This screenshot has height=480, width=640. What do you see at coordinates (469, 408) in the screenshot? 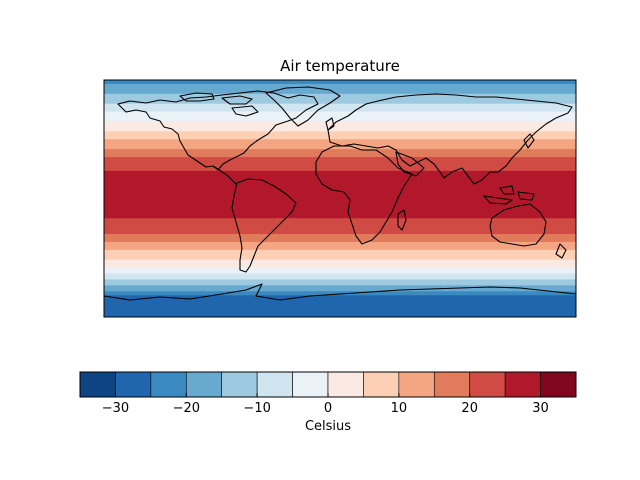
I see `colorbar-tick-label: 20` at bounding box center [469, 408].